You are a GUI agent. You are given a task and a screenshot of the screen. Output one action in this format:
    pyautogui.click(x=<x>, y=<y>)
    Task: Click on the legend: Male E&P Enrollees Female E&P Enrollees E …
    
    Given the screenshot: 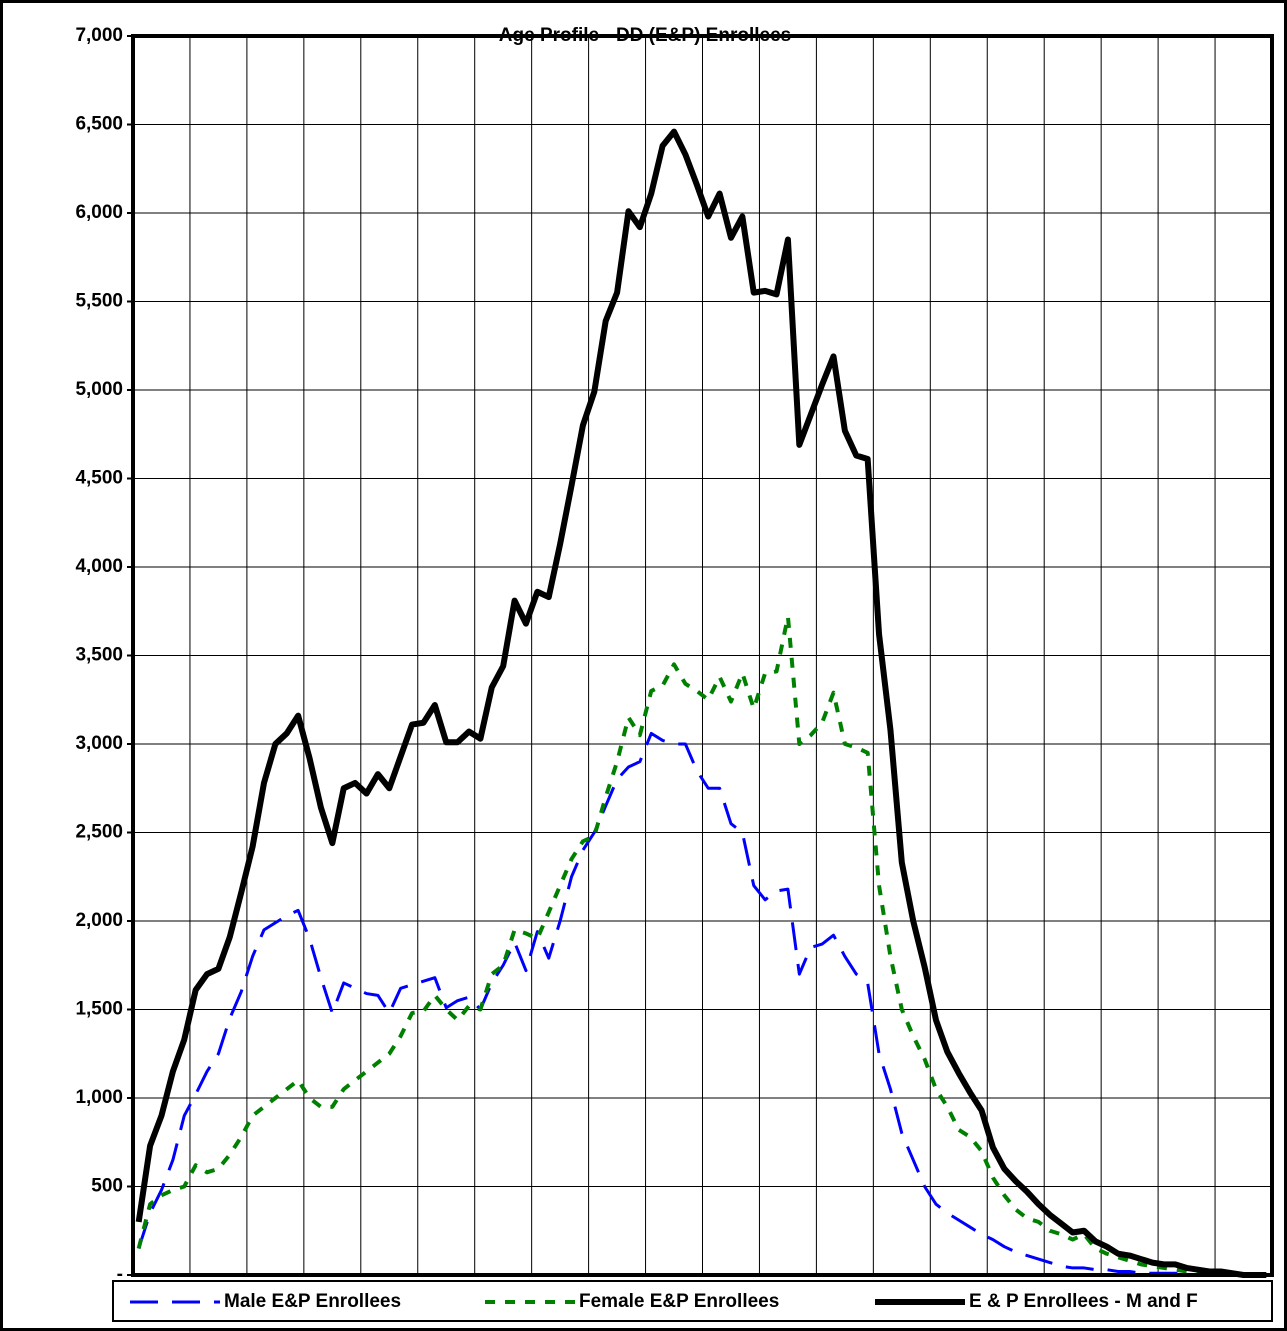 What is the action you would take?
    pyautogui.click(x=664, y=1301)
    